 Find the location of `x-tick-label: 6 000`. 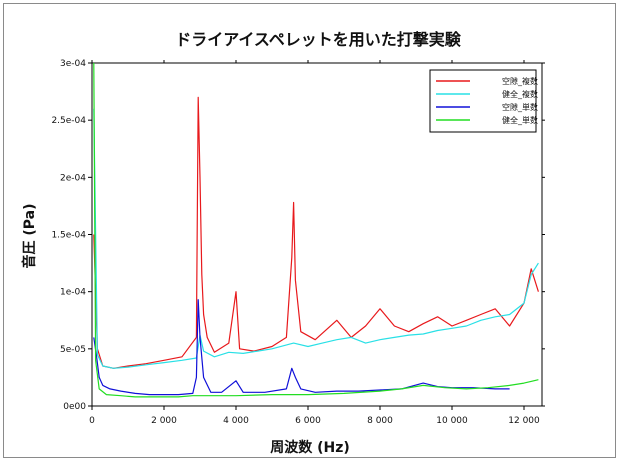

x-tick-label: 6 000 is located at coordinates (308, 421).